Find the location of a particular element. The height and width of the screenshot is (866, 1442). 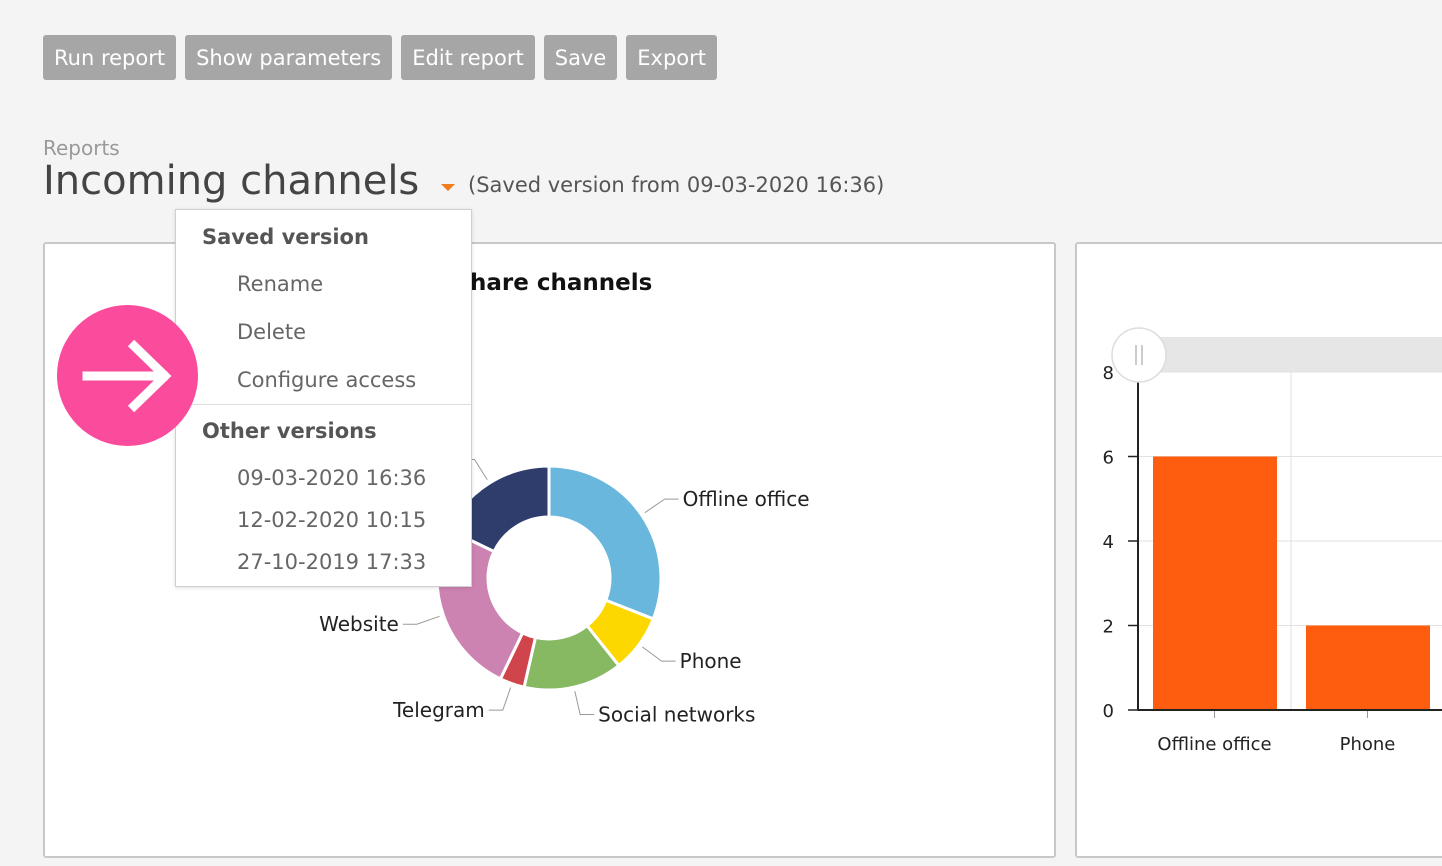

y-tick-label: 0 is located at coordinates (1108, 711).